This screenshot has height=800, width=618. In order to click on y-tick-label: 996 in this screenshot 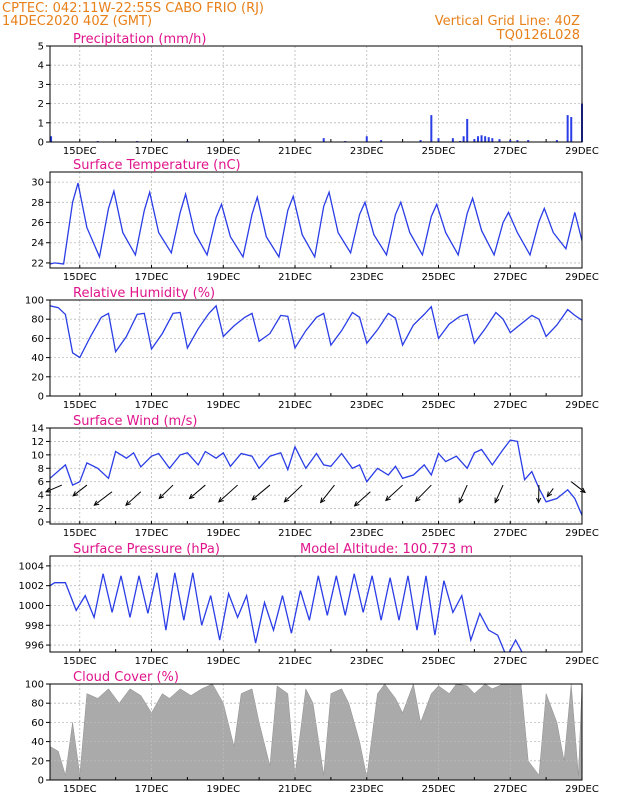, I will do `click(34, 646)`.